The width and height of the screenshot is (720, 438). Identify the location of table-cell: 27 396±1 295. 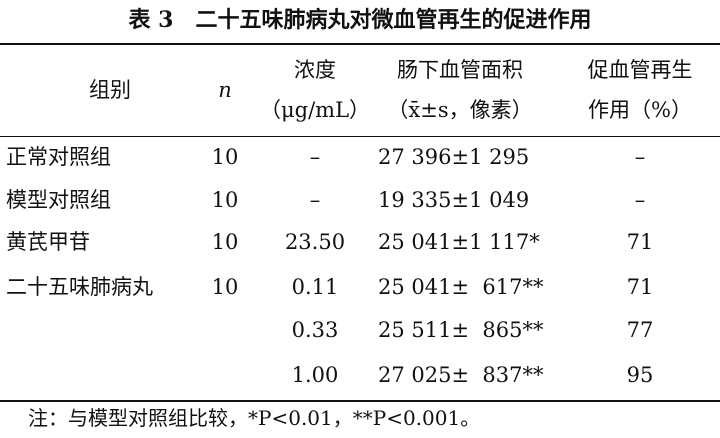
(454, 157).